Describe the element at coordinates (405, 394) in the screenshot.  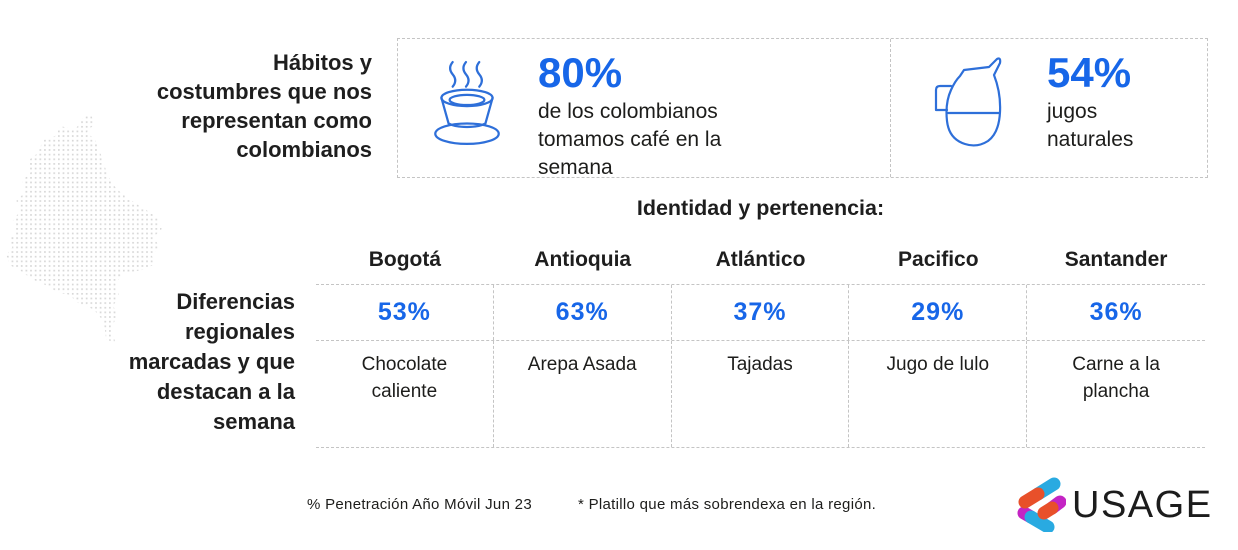
I see `dish-cell-bogota: Chocolate caliente` at that location.